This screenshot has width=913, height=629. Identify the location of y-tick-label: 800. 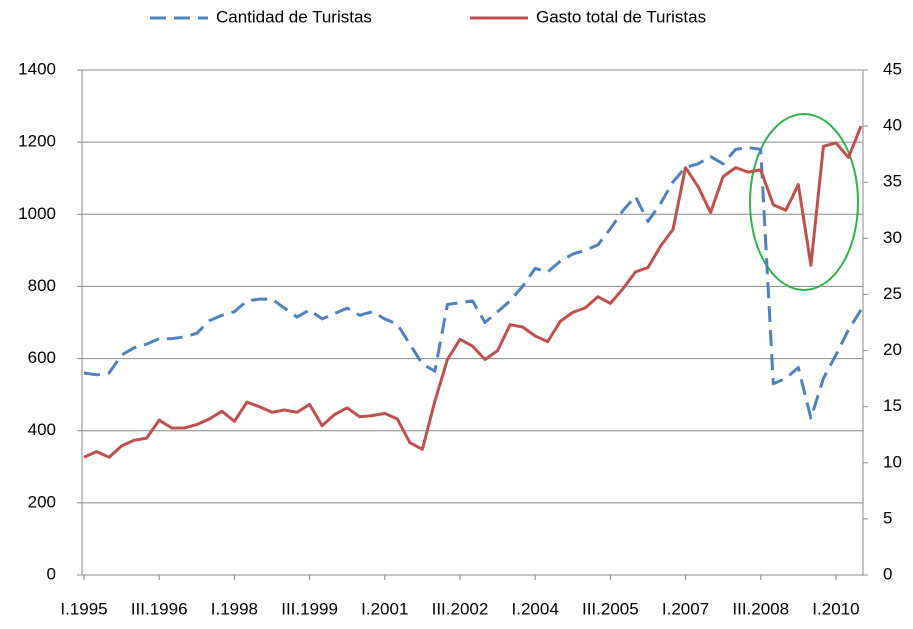
(42, 285).